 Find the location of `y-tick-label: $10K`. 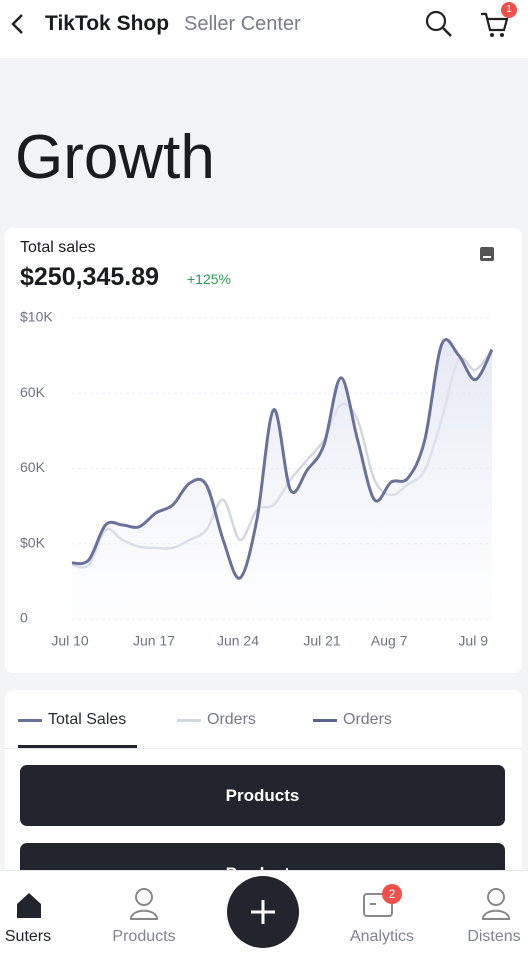

y-tick-label: $10K is located at coordinates (36, 317).